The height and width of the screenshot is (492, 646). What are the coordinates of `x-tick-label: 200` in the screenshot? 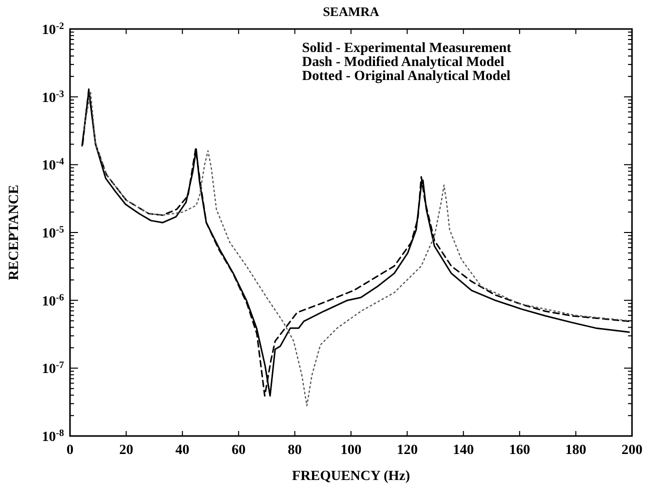 It's located at (632, 450).